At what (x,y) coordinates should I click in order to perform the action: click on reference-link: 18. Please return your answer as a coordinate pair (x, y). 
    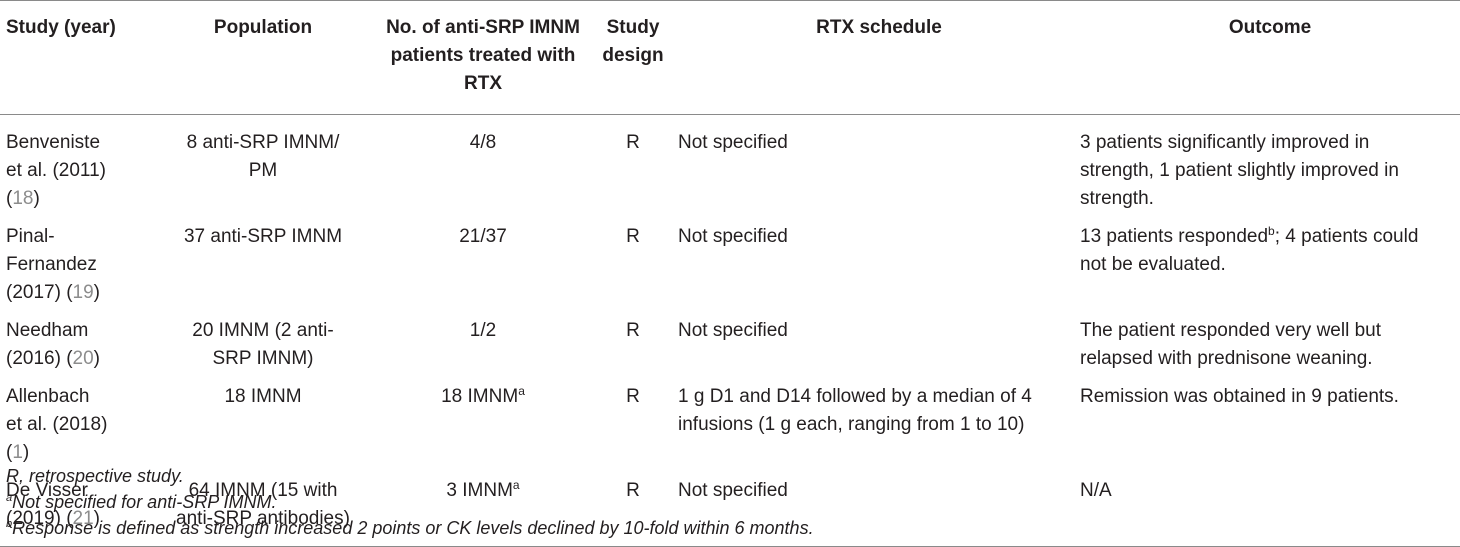
    Looking at the image, I should click on (23, 198).